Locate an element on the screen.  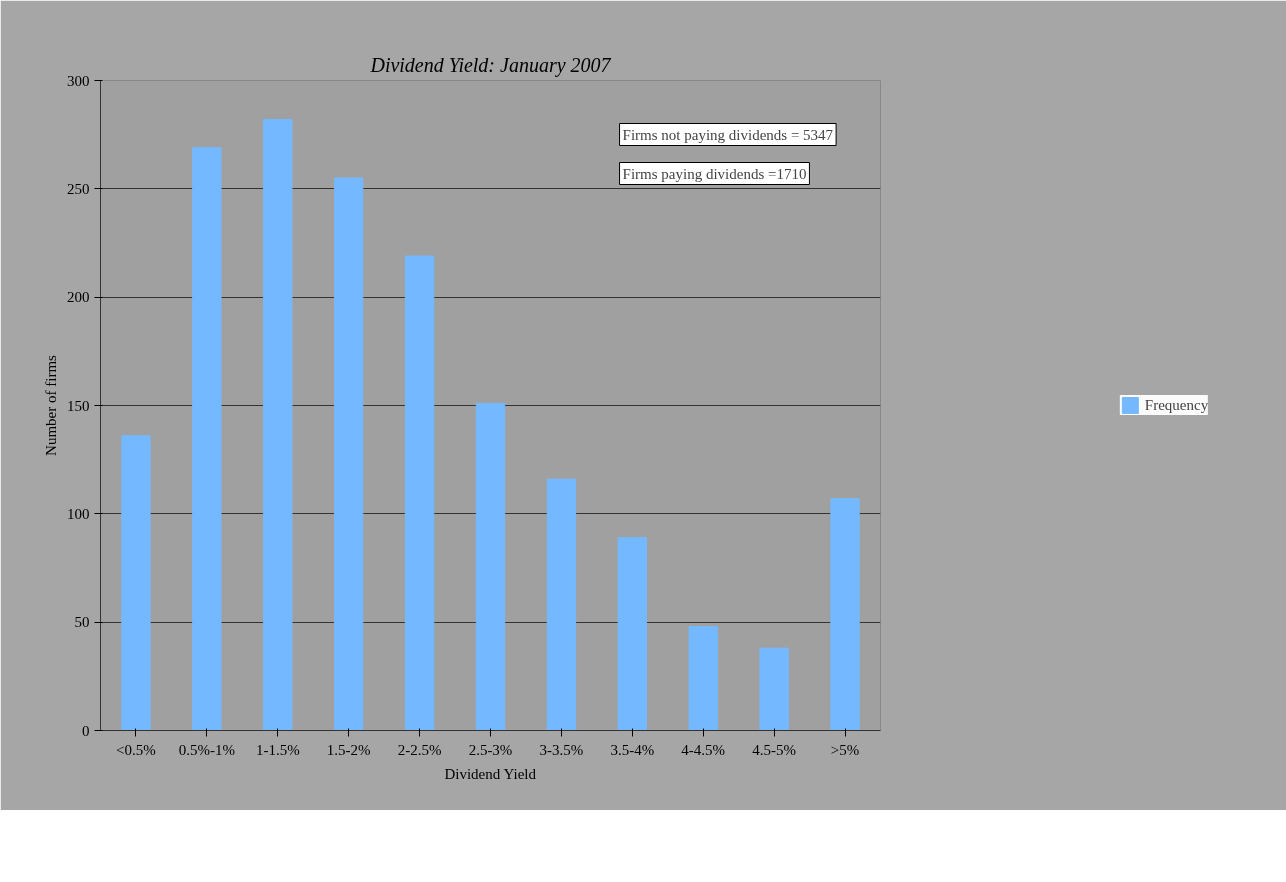
x-tick-label: 2.5-3% is located at coordinates (490, 749).